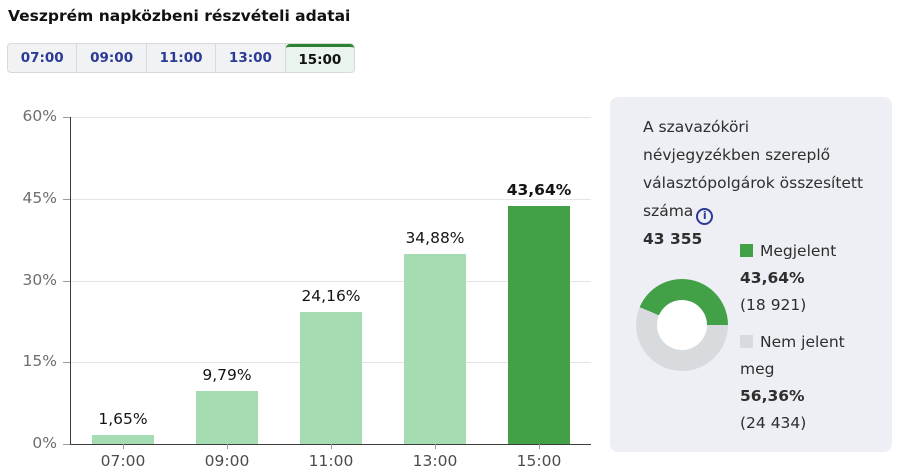 The height and width of the screenshot is (474, 900). Describe the element at coordinates (43, 58) in the screenshot. I see `tab-07-00: 07:00` at that location.